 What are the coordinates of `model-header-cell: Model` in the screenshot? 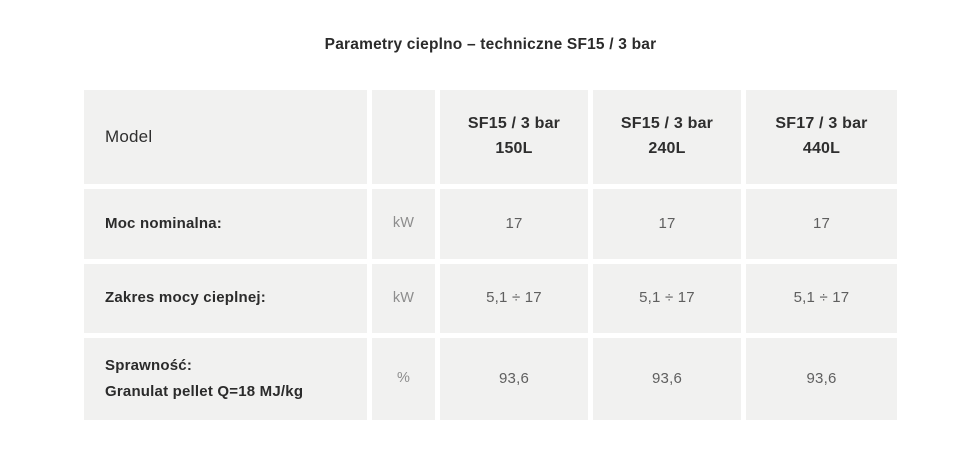 It's located at (225, 137).